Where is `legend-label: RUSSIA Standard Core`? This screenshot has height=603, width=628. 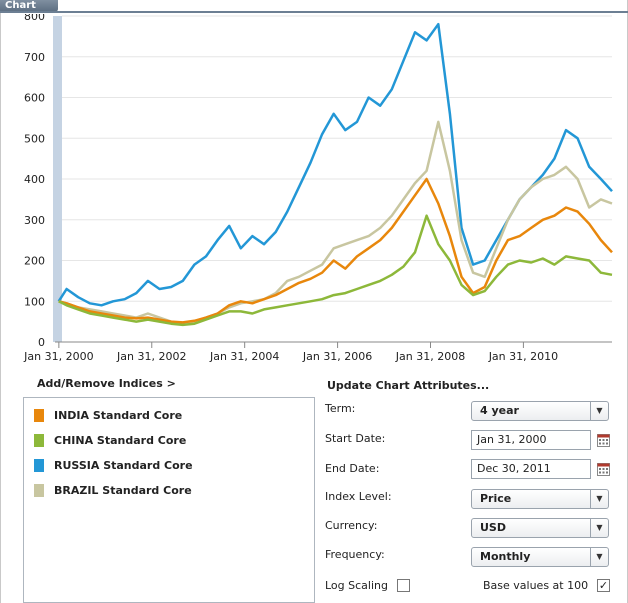
legend-label: RUSSIA Standard Core is located at coordinates (123, 465).